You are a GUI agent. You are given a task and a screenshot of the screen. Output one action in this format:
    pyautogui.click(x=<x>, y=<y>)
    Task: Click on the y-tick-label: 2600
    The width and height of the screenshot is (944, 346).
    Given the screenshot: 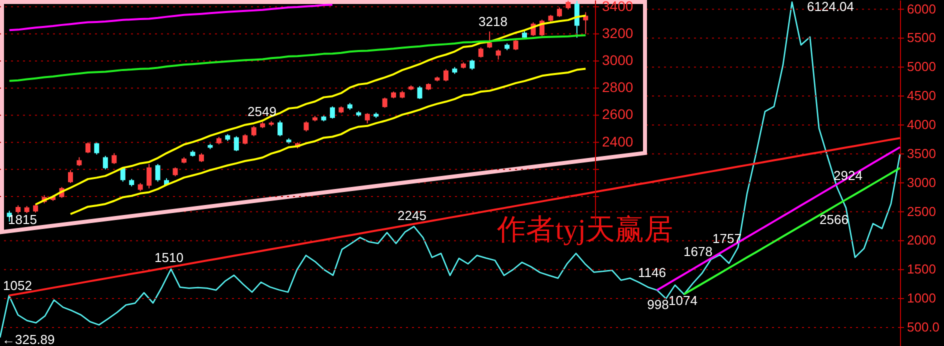 What is the action you would take?
    pyautogui.click(x=618, y=114)
    